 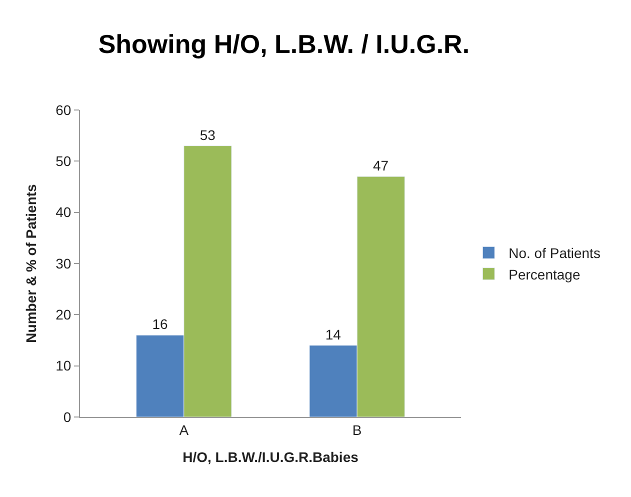 I want to click on x-axis-title: H/O, L.B.W./I.U.G.R.Babies, so click(x=270, y=457).